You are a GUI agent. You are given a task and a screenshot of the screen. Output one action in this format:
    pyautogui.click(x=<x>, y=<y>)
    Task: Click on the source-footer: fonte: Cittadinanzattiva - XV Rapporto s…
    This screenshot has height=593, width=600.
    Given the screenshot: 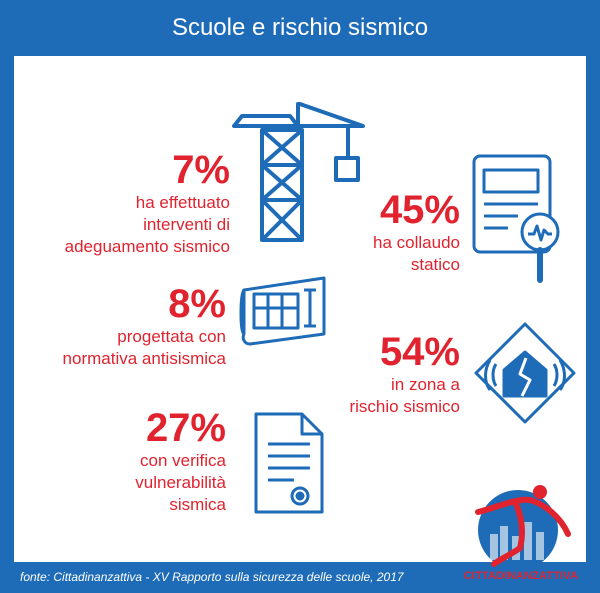 What is the action you would take?
    pyautogui.click(x=212, y=577)
    